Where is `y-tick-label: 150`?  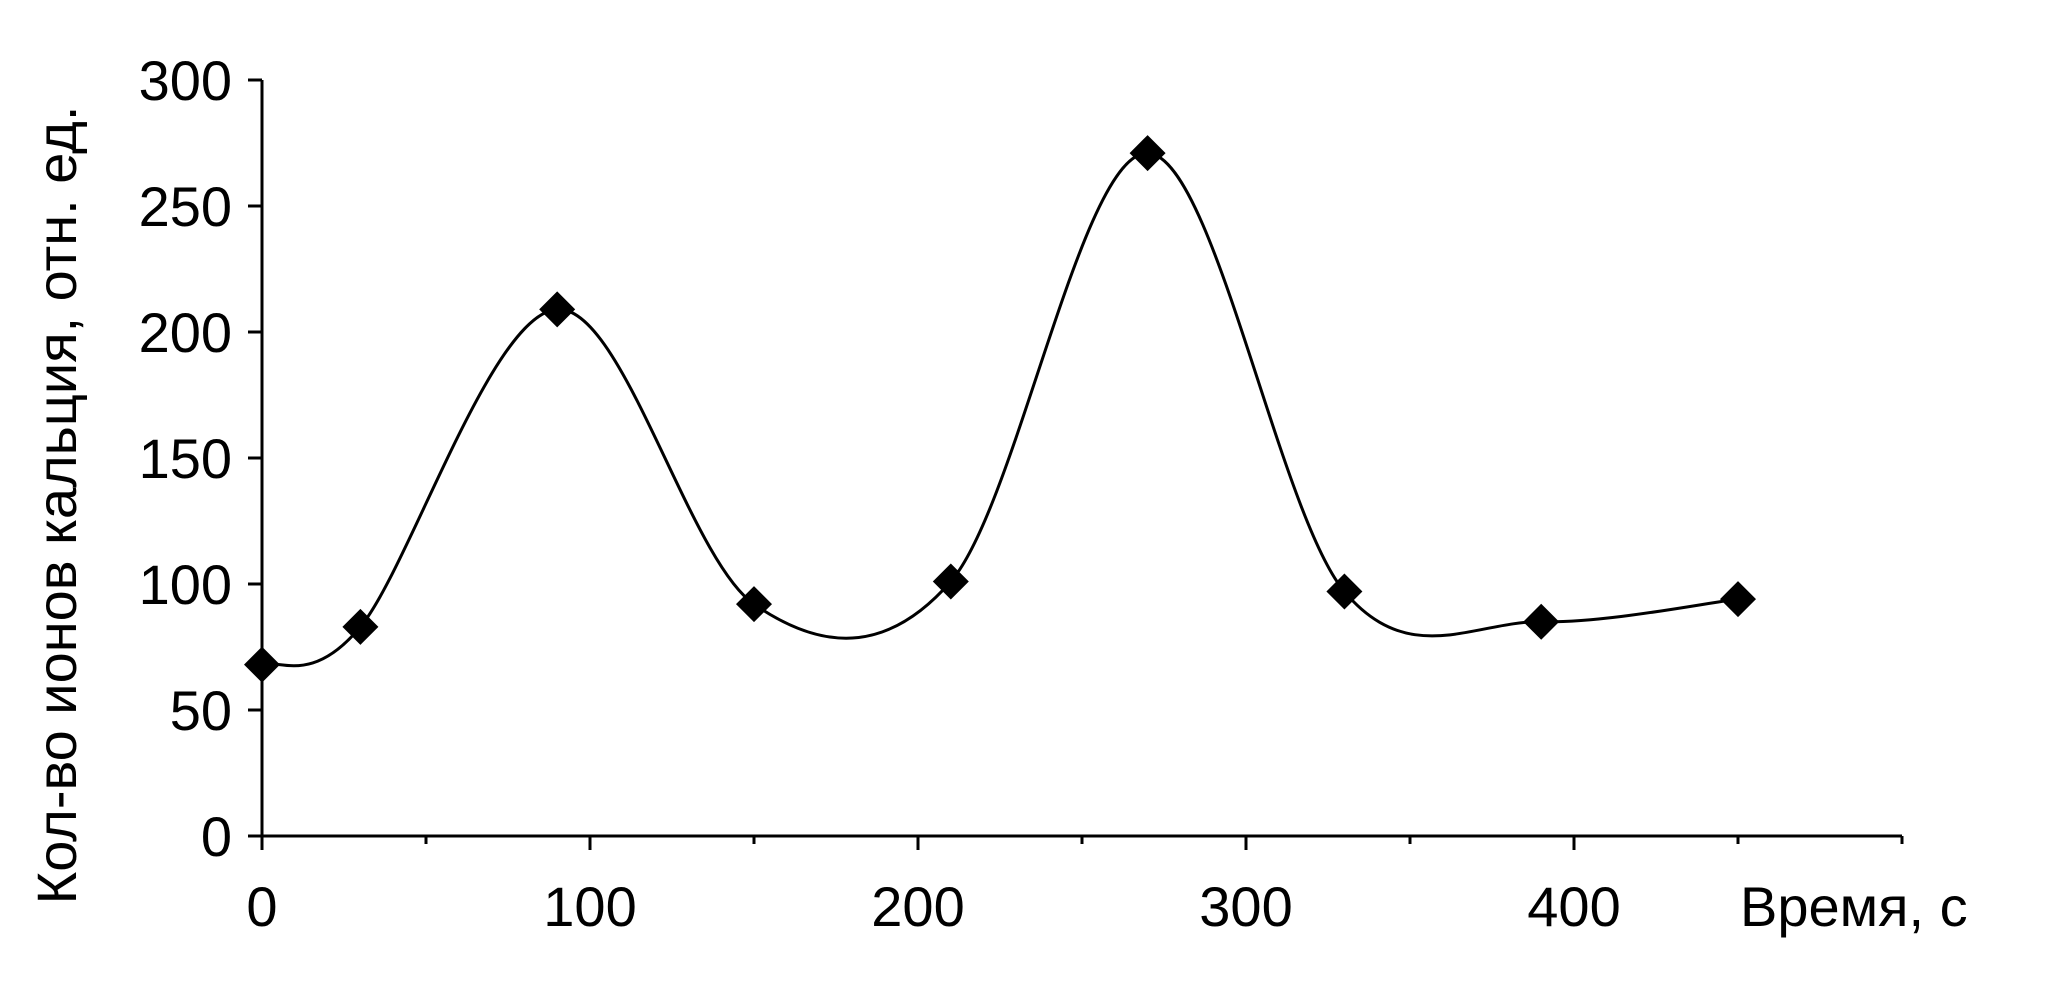
y-tick-label: 150 is located at coordinates (185, 458).